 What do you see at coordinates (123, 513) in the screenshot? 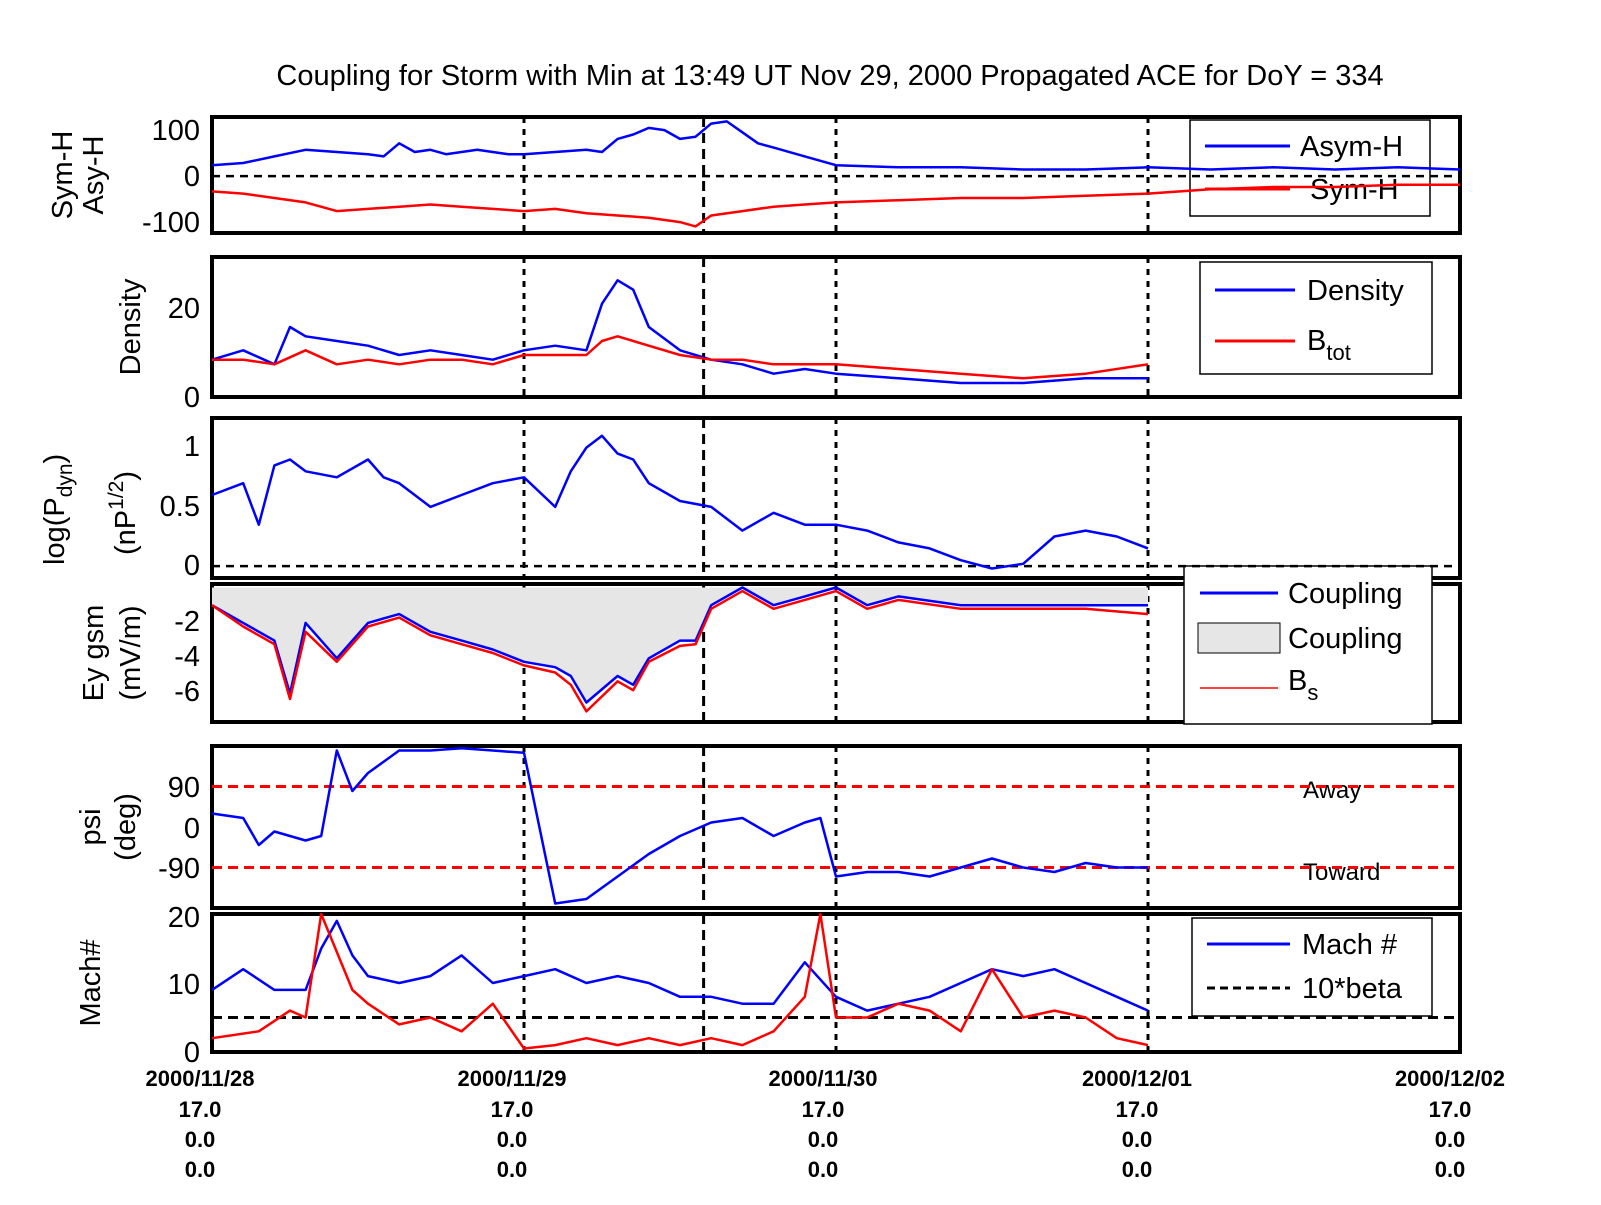
I see `ylabel-pdyn-line2: (nP1/2)` at bounding box center [123, 513].